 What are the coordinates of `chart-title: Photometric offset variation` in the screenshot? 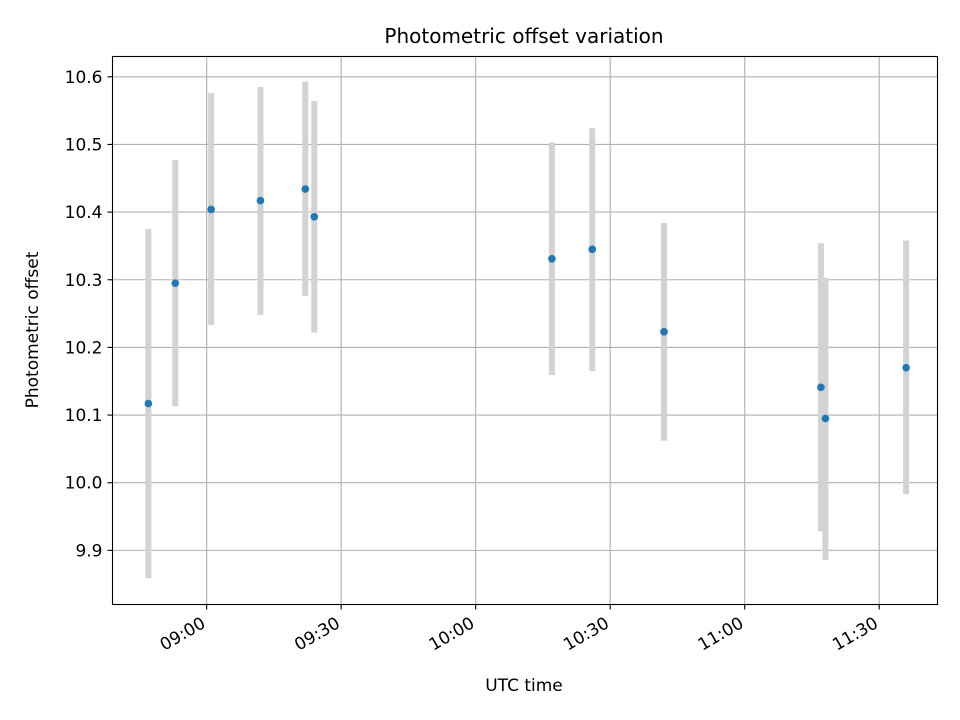 It's located at (523, 36).